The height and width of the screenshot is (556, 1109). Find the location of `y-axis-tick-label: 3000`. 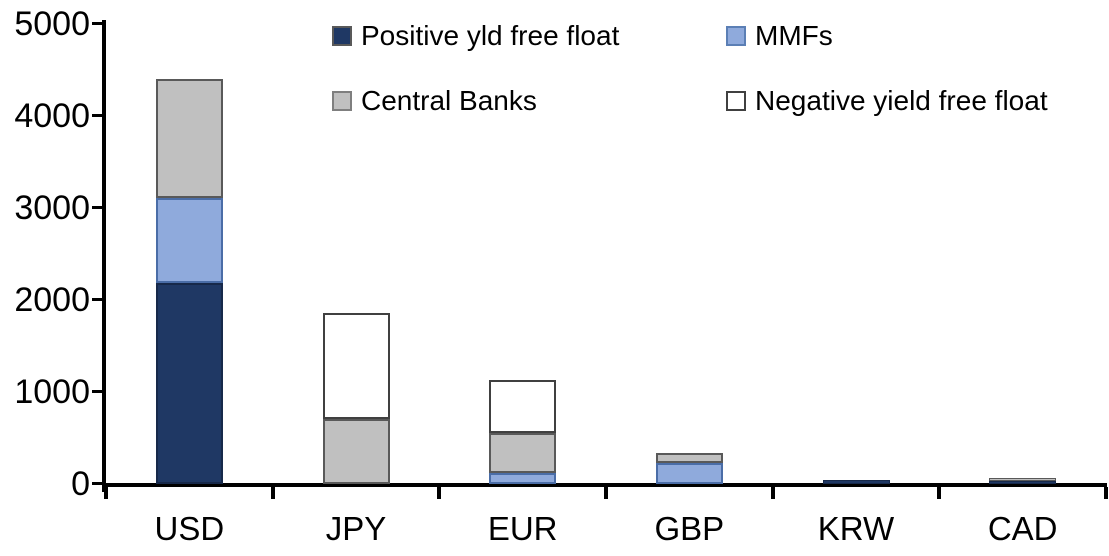

y-axis-tick-label: 3000 is located at coordinates (52, 208).